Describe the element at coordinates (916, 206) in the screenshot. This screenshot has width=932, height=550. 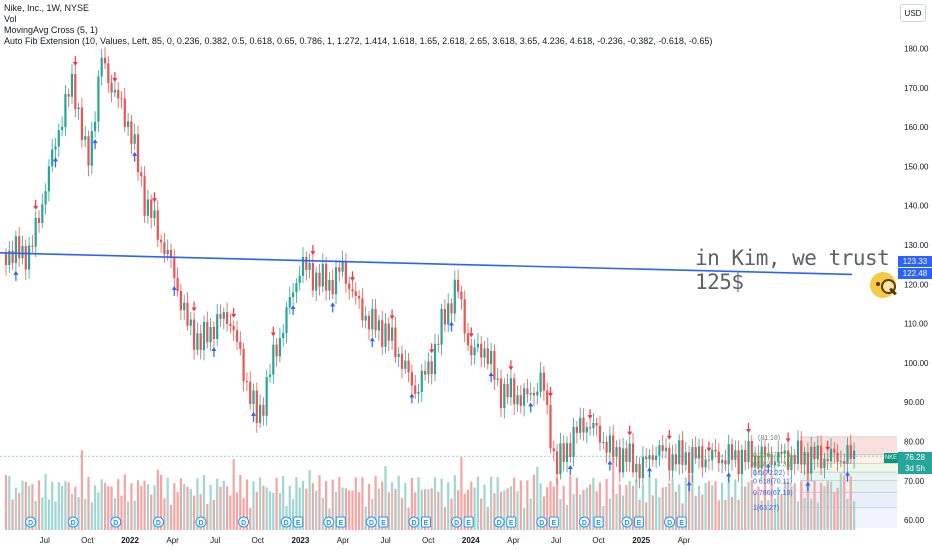
I see `price-axis-label: 140.00` at that location.